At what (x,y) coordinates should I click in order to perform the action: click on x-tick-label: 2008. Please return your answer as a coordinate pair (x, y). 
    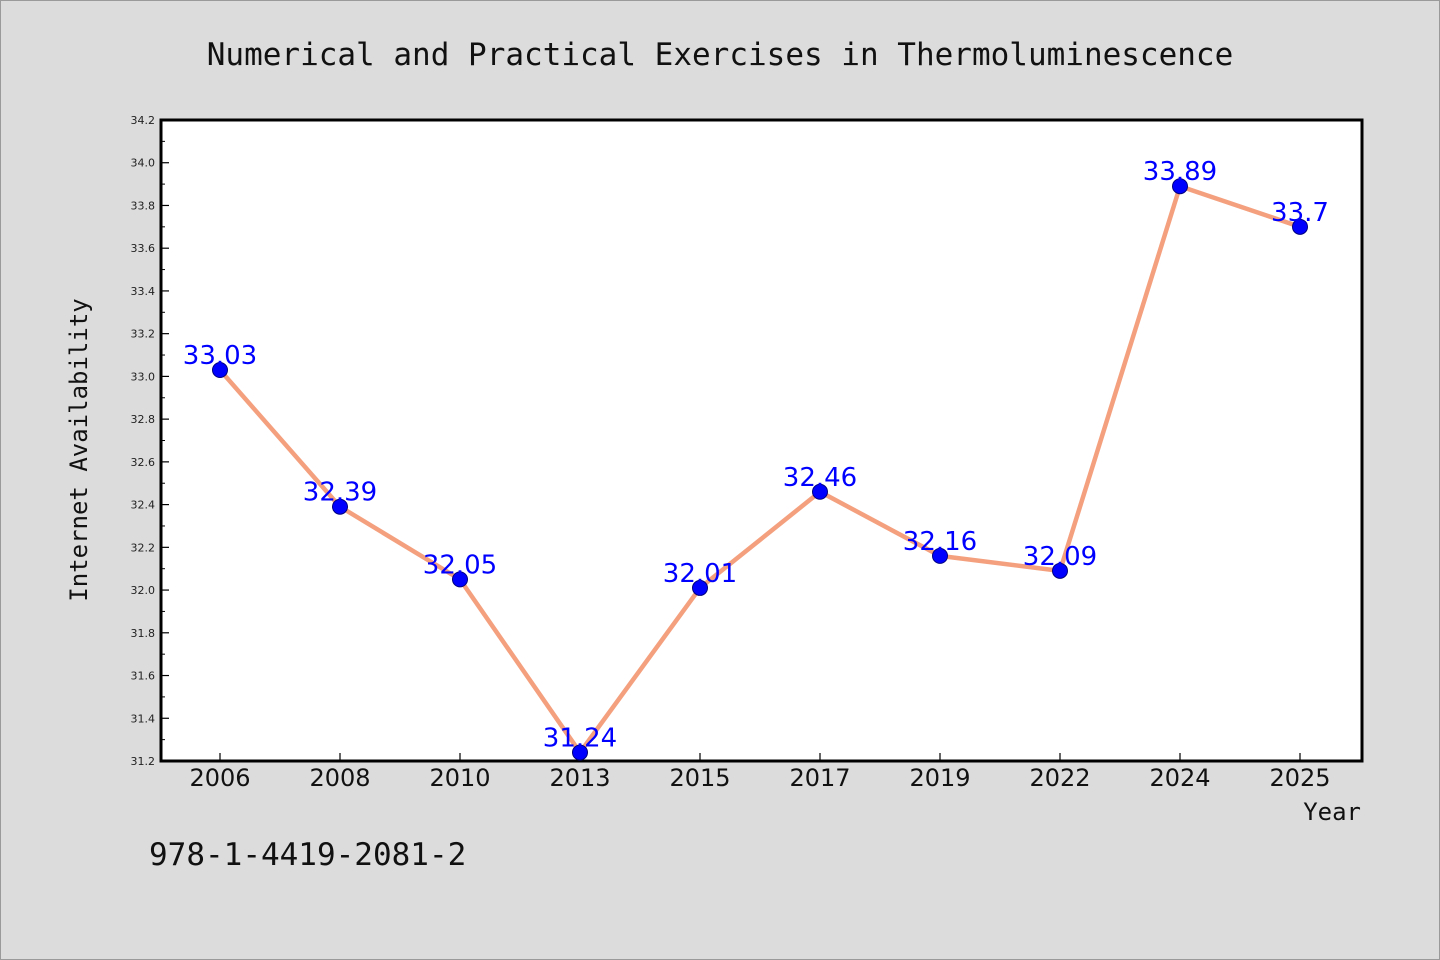
    Looking at the image, I should click on (339, 778).